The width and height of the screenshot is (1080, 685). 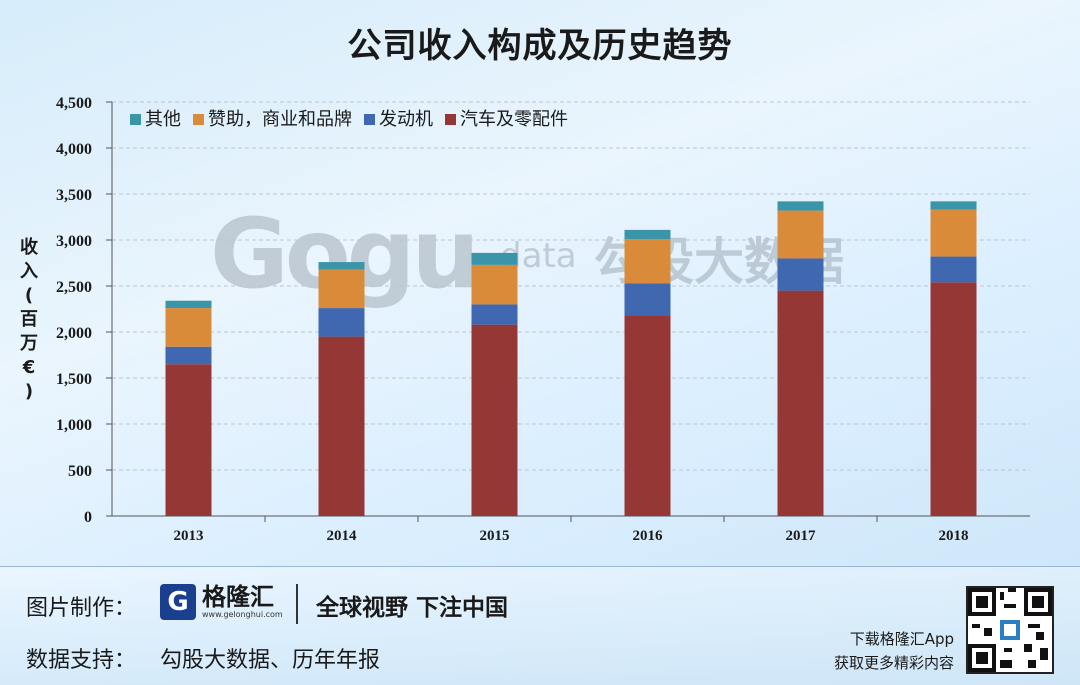 What do you see at coordinates (514, 119) in the screenshot?
I see `legend-label: 汽车及零配件` at bounding box center [514, 119].